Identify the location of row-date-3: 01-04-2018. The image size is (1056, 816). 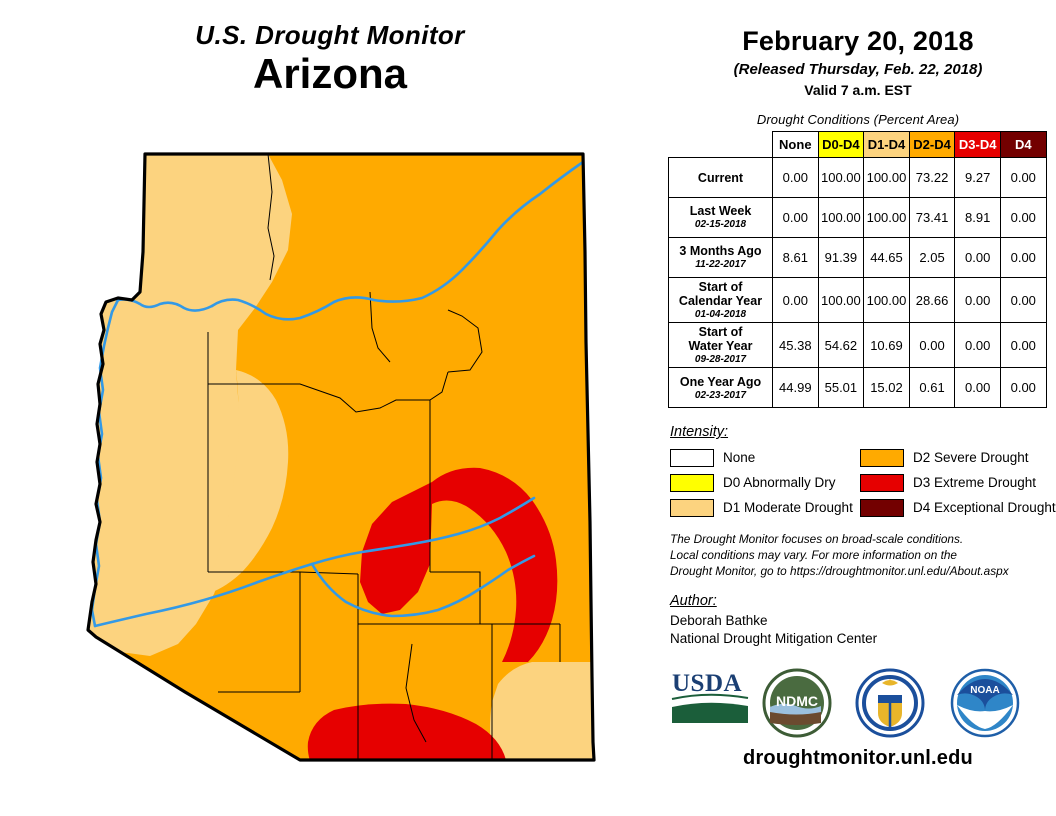
(720, 314).